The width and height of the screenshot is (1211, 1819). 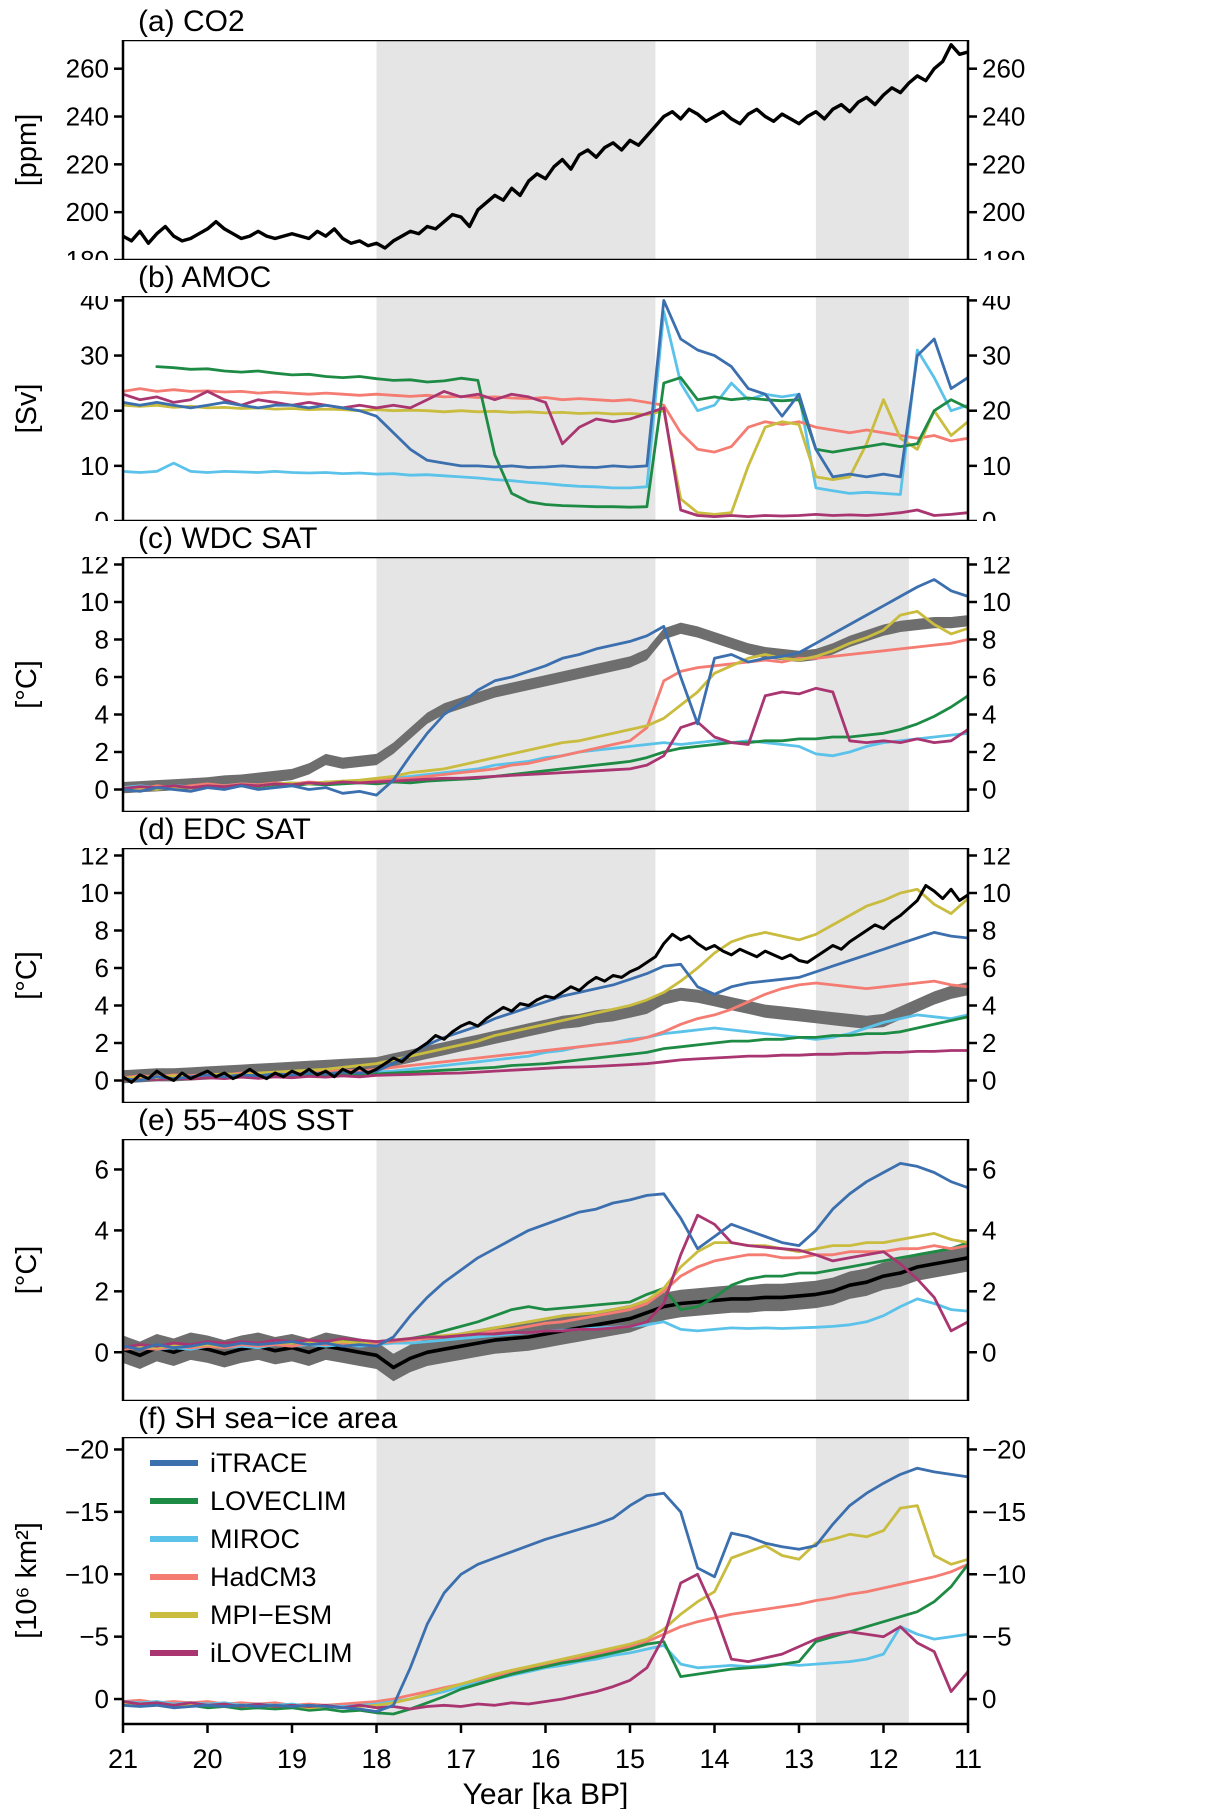 What do you see at coordinates (27, 409) in the screenshot?
I see `y-axis-label: [Sv]` at bounding box center [27, 409].